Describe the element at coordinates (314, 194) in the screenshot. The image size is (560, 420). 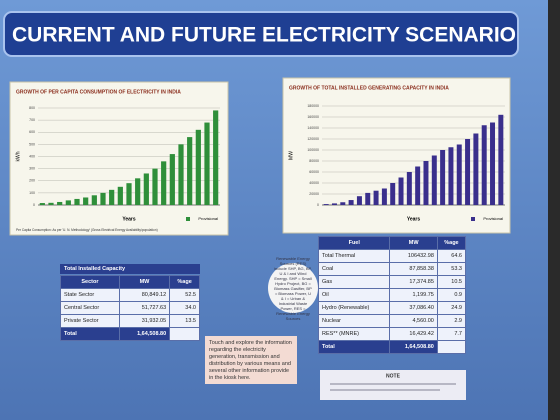
I see `y-tick-label: 20000` at that location.